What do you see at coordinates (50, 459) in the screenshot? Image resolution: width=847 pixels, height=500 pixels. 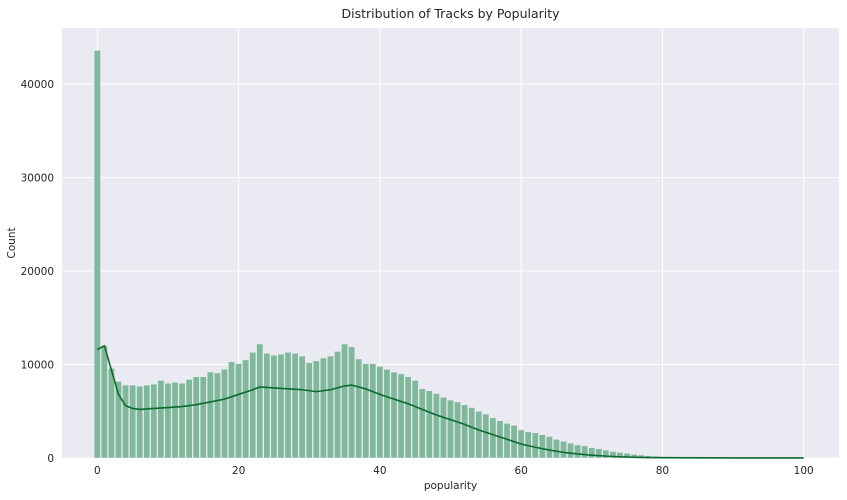 I see `y-tick-label: 0` at bounding box center [50, 459].